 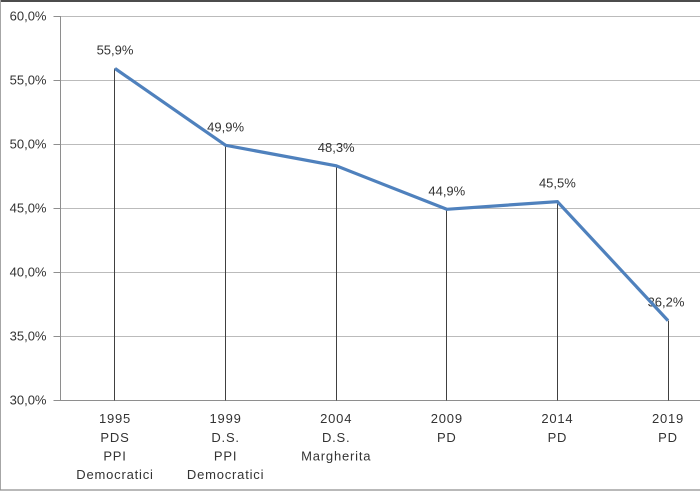 What do you see at coordinates (668, 418) in the screenshot?
I see `svg-text: 2019` at bounding box center [668, 418].